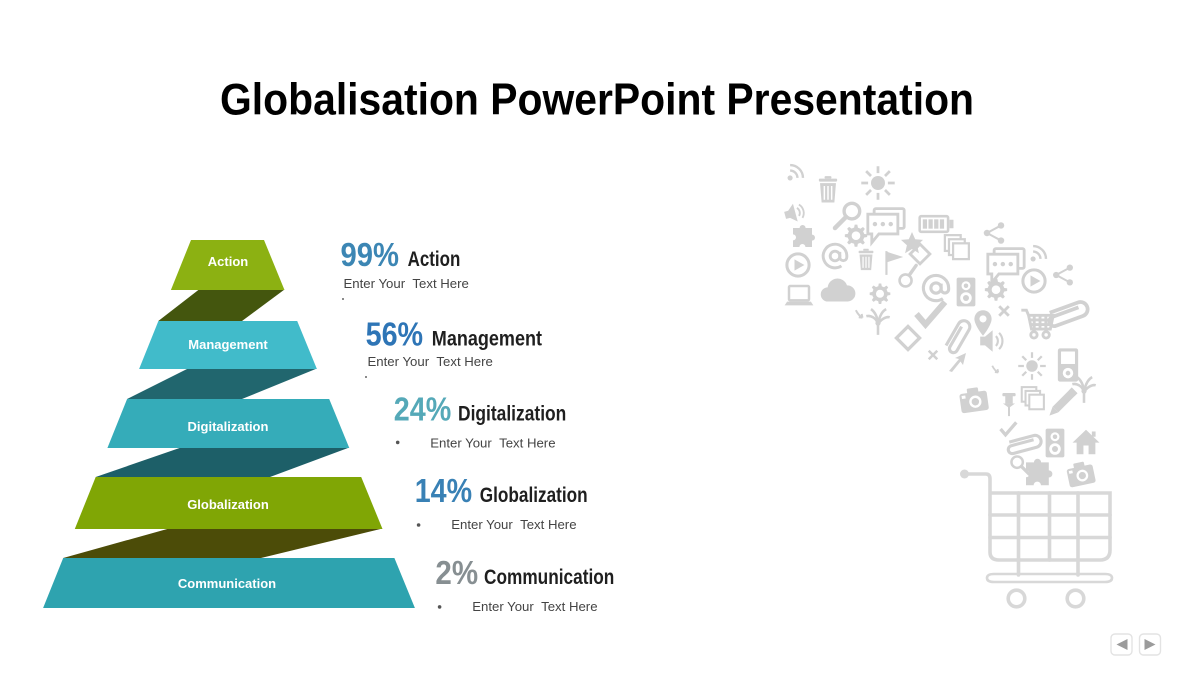  Describe the element at coordinates (456, 572) in the screenshot. I see `svg-text: 2%` at that location.